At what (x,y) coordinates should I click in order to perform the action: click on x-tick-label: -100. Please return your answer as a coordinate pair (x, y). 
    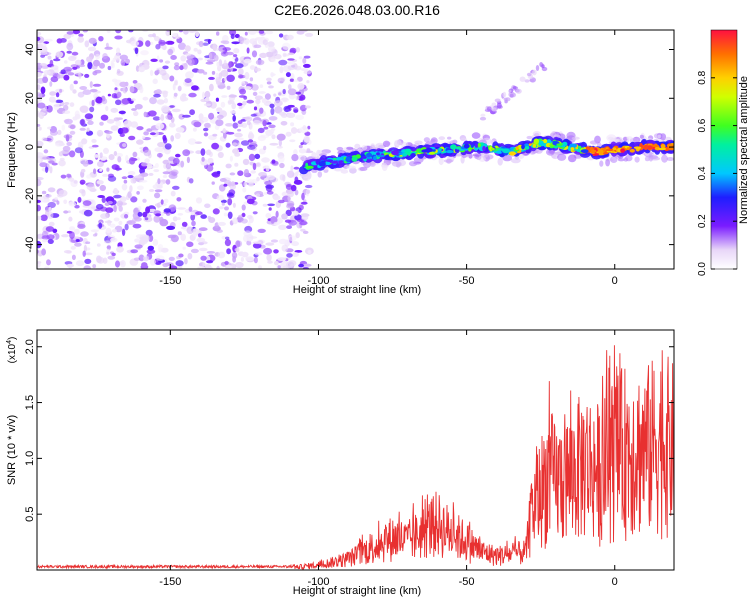
    Looking at the image, I should click on (318, 582).